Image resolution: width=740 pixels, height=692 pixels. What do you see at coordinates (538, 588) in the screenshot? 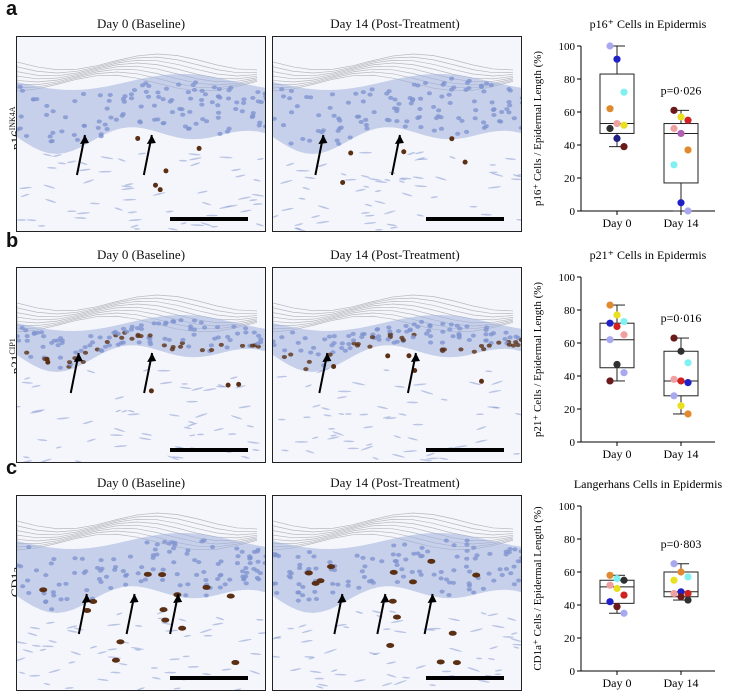
I see `y-axis-label: CD1a⁺ Cells / Epidermal Length (%)` at bounding box center [538, 588].